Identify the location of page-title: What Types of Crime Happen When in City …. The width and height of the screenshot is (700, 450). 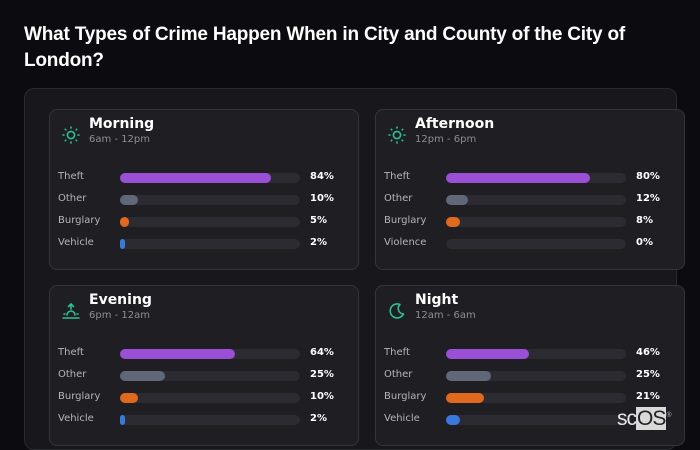
(324, 47).